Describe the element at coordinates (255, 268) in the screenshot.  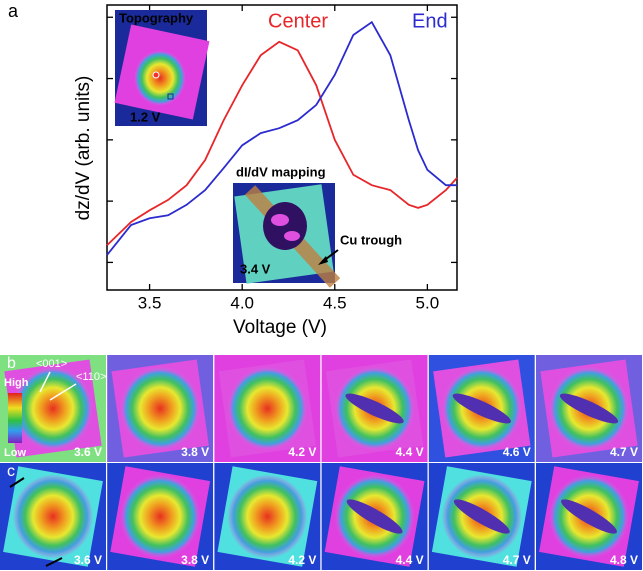
I see `inset-voltage: 3.4 V` at that location.